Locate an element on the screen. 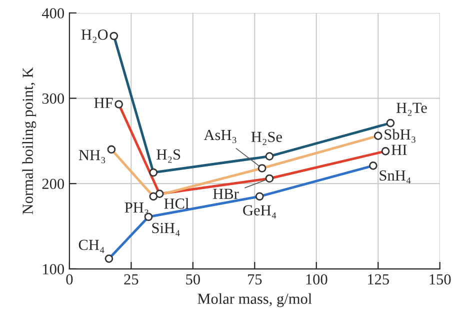 The height and width of the screenshot is (324, 463). x-tick-label: 125 is located at coordinates (378, 279).